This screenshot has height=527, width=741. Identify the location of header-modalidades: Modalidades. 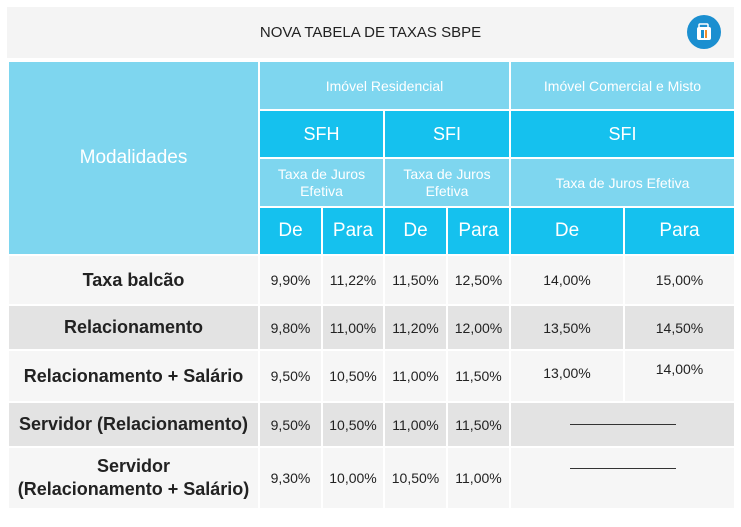
(133, 158).